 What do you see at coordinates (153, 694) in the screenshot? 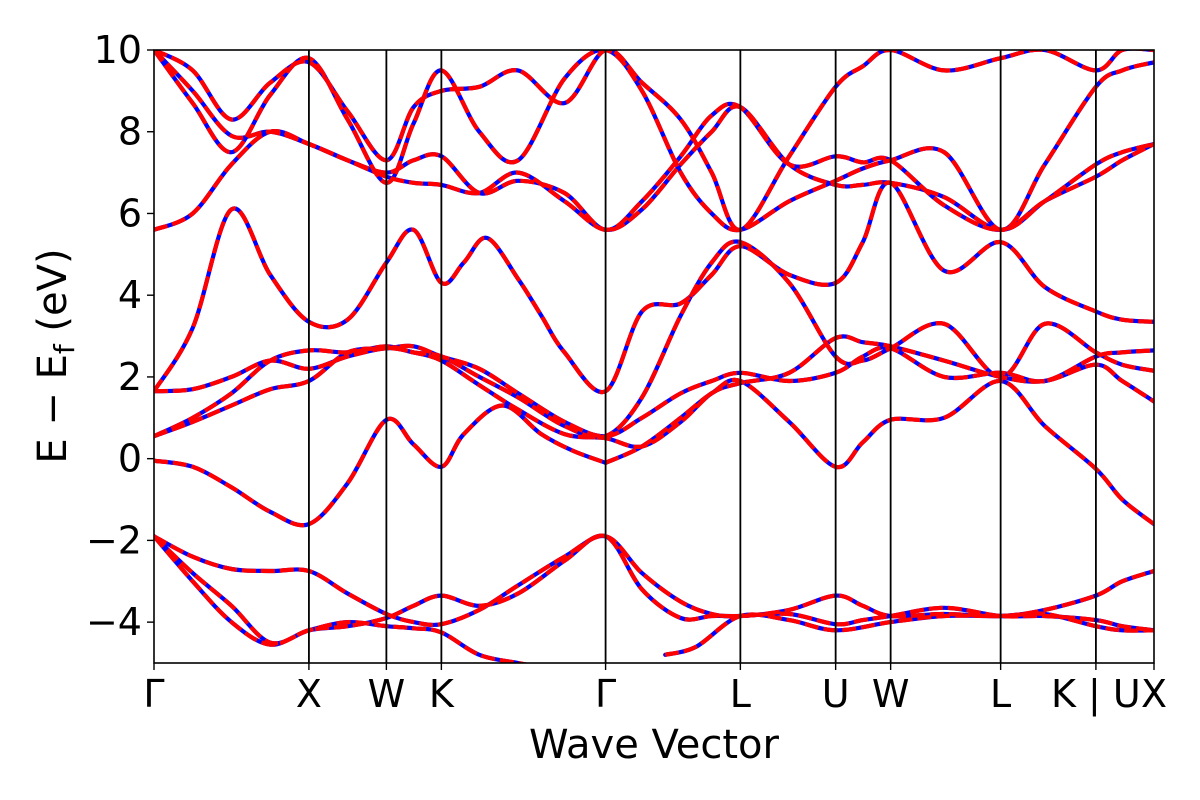
I see `x-tick-label-0: Γ` at bounding box center [153, 694].